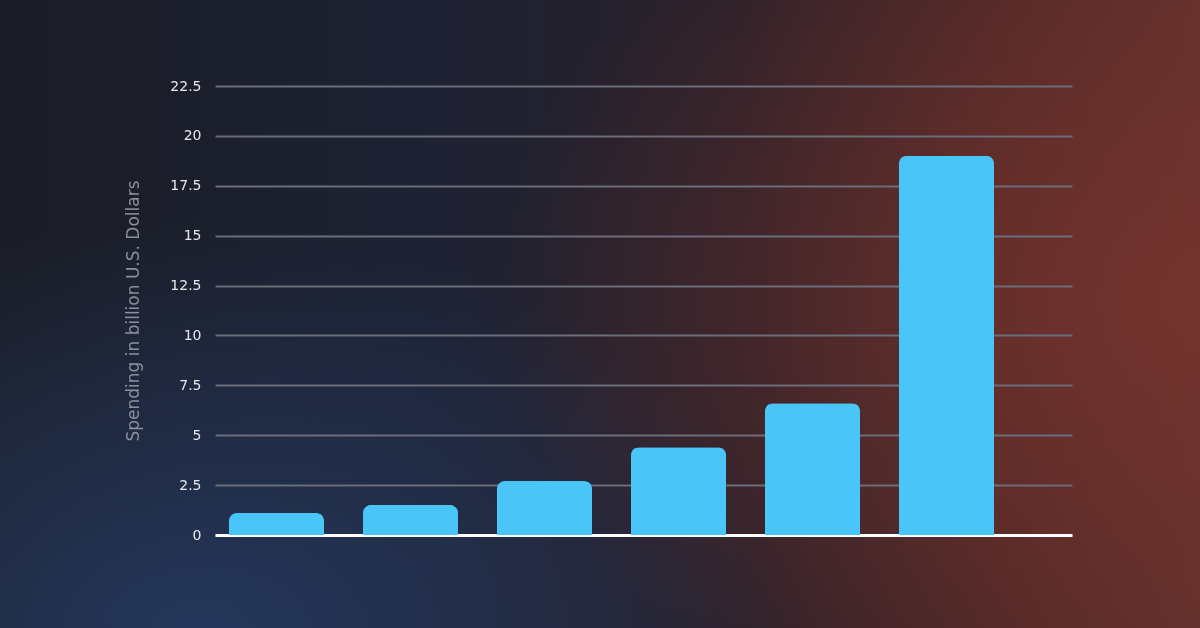  Describe the element at coordinates (186, 185) in the screenshot. I see `y-tick-label: 17.5` at that location.